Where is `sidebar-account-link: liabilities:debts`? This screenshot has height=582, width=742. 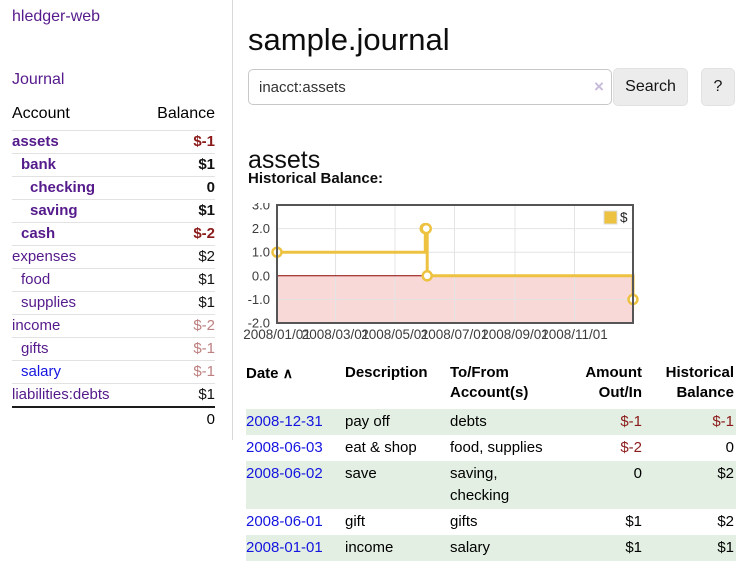 sidebar-account-link: liabilities:debts is located at coordinates (61, 394).